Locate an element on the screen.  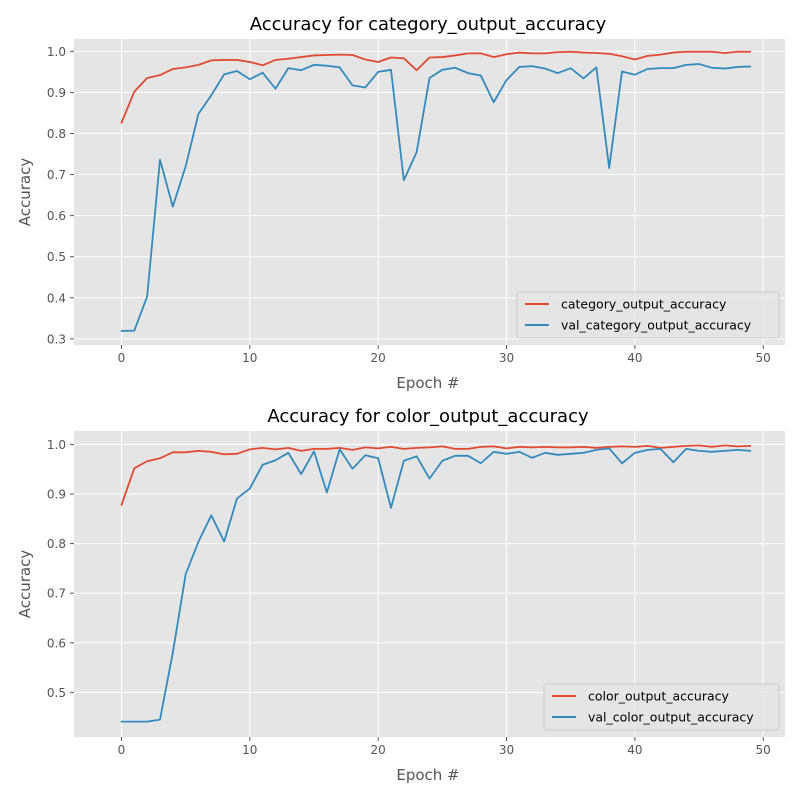
chart-title: Accuracy for color_output_accuracy is located at coordinates (428, 416).